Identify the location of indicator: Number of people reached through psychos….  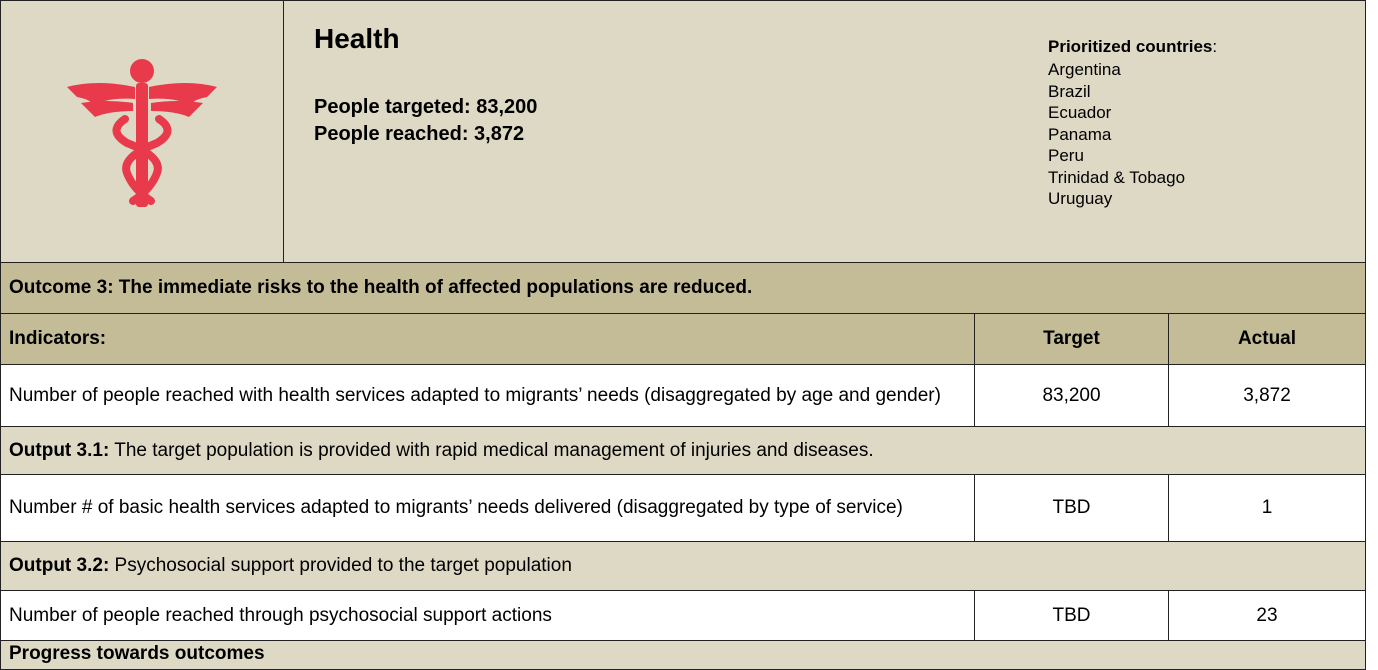
(487, 615).